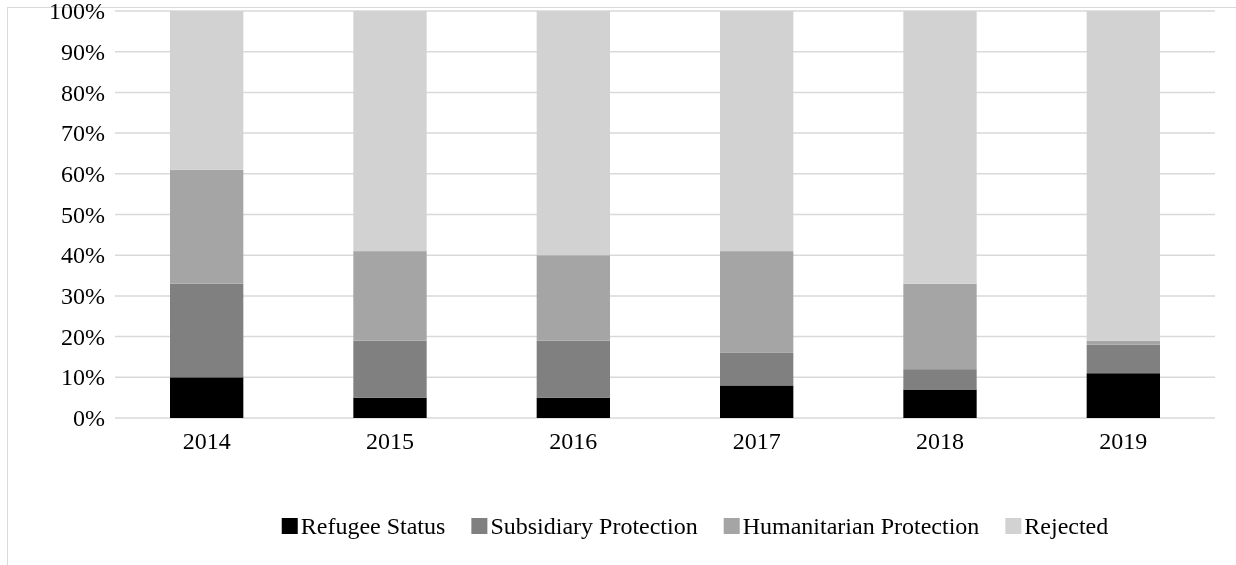 This screenshot has height=565, width=1236. What do you see at coordinates (83, 173) in the screenshot?
I see `y-tick-label: 60%` at bounding box center [83, 173].